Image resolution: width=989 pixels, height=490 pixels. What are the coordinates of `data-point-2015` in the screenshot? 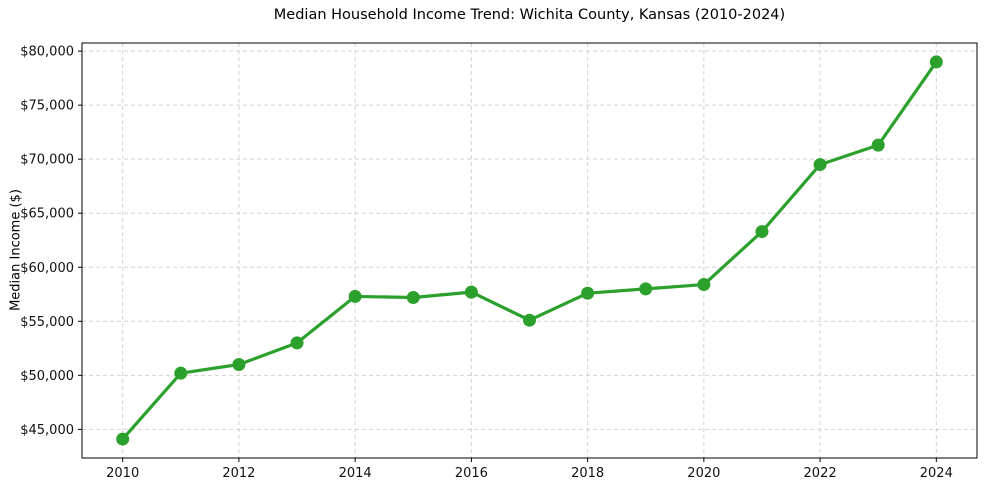 It's located at (413, 298).